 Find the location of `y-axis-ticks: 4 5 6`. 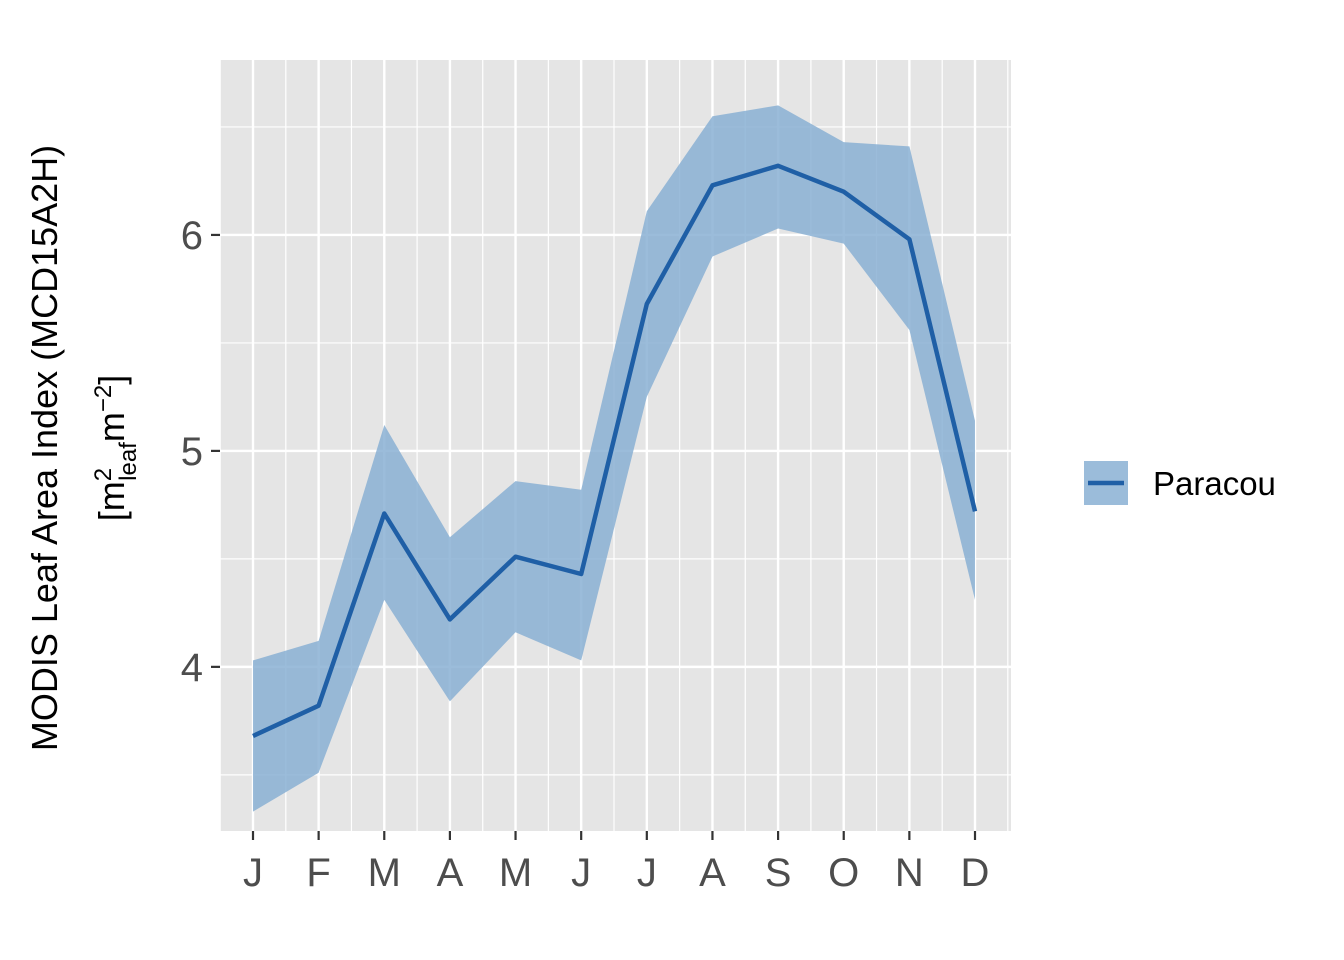

y-axis-ticks: 4 5 6 is located at coordinates (200, 452).